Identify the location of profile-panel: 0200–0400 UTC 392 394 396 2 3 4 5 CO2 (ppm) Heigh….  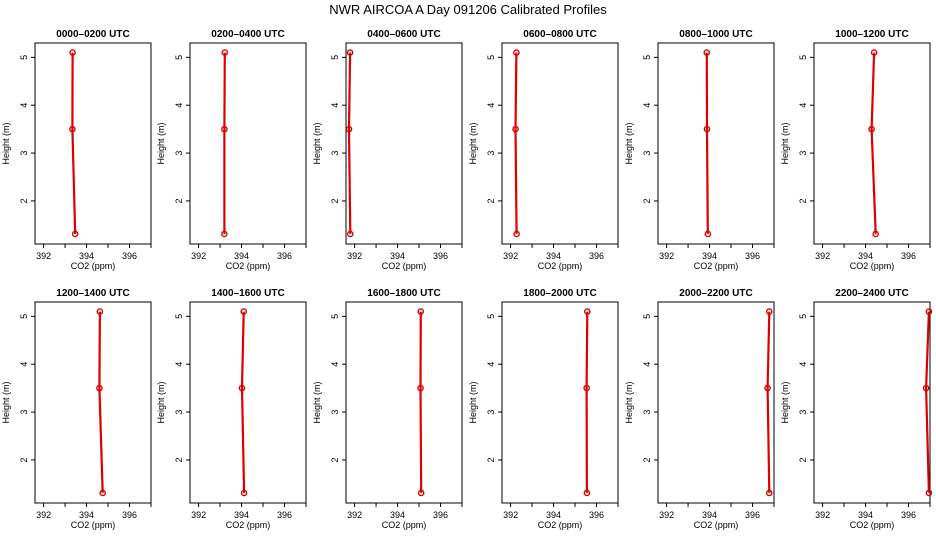
(231, 150).